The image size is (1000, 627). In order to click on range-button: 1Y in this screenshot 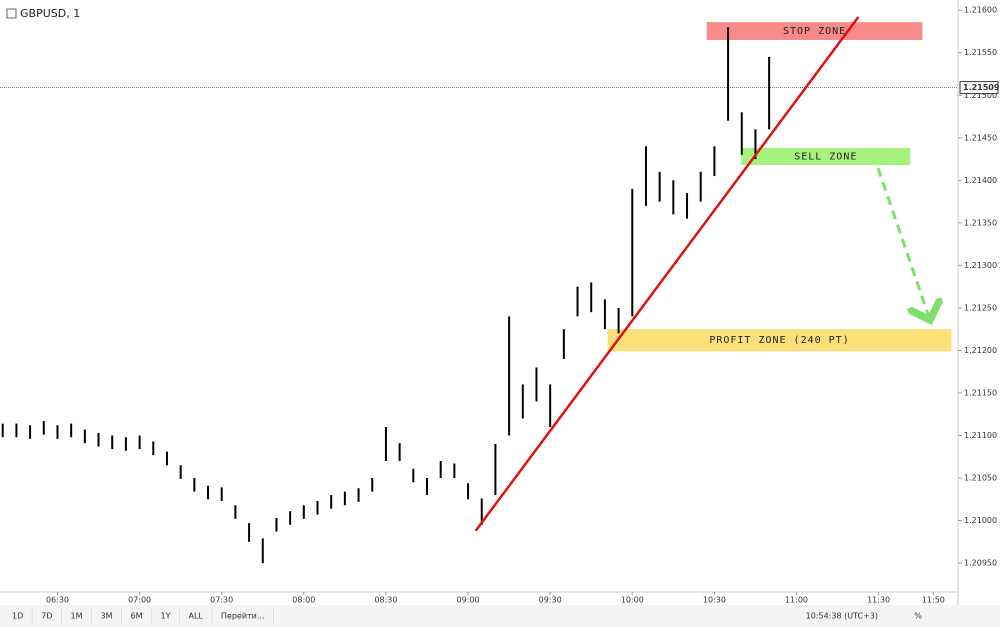, I will do `click(166, 616)`.